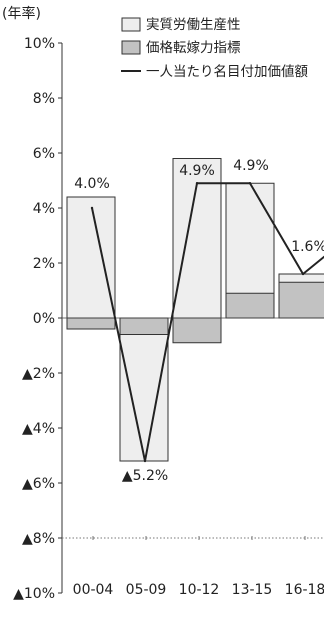 Image resolution: width=324 pixels, height=630 pixels. I want to click on y-tick-label-8: ▲6%, so click(38, 484).